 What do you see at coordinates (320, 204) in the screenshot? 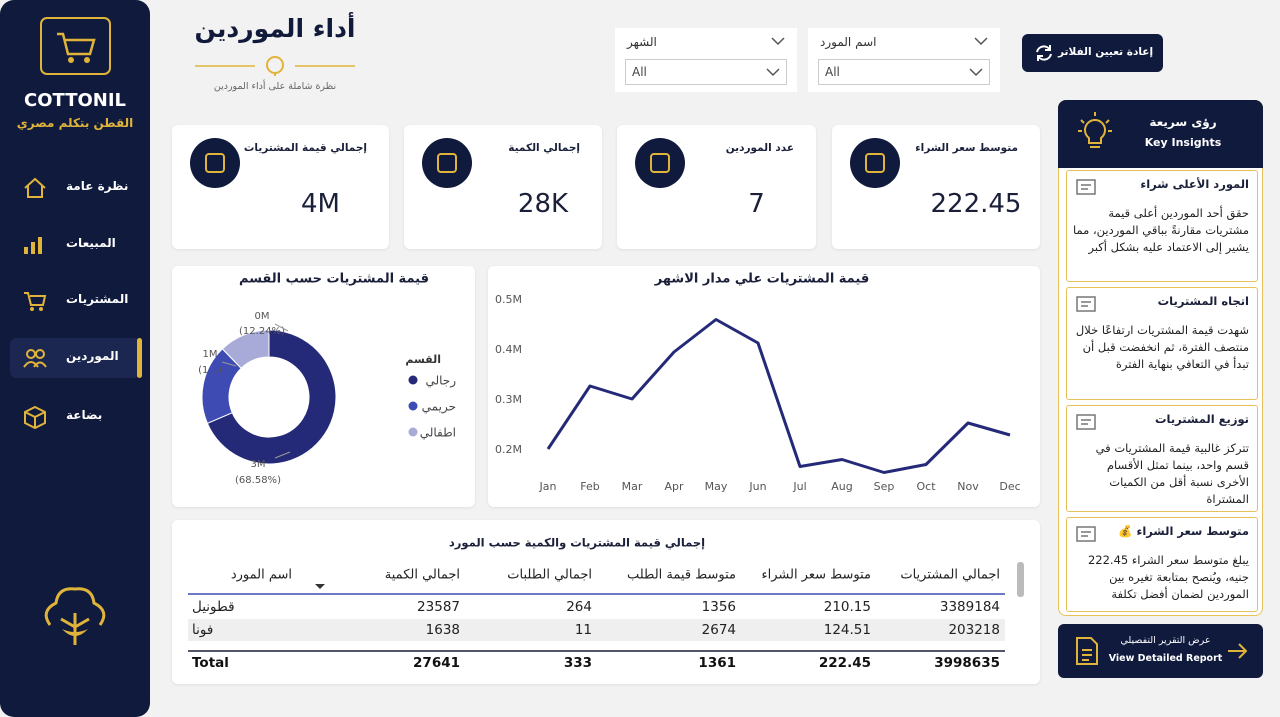
I see `kpi-value: 4M` at bounding box center [320, 204].